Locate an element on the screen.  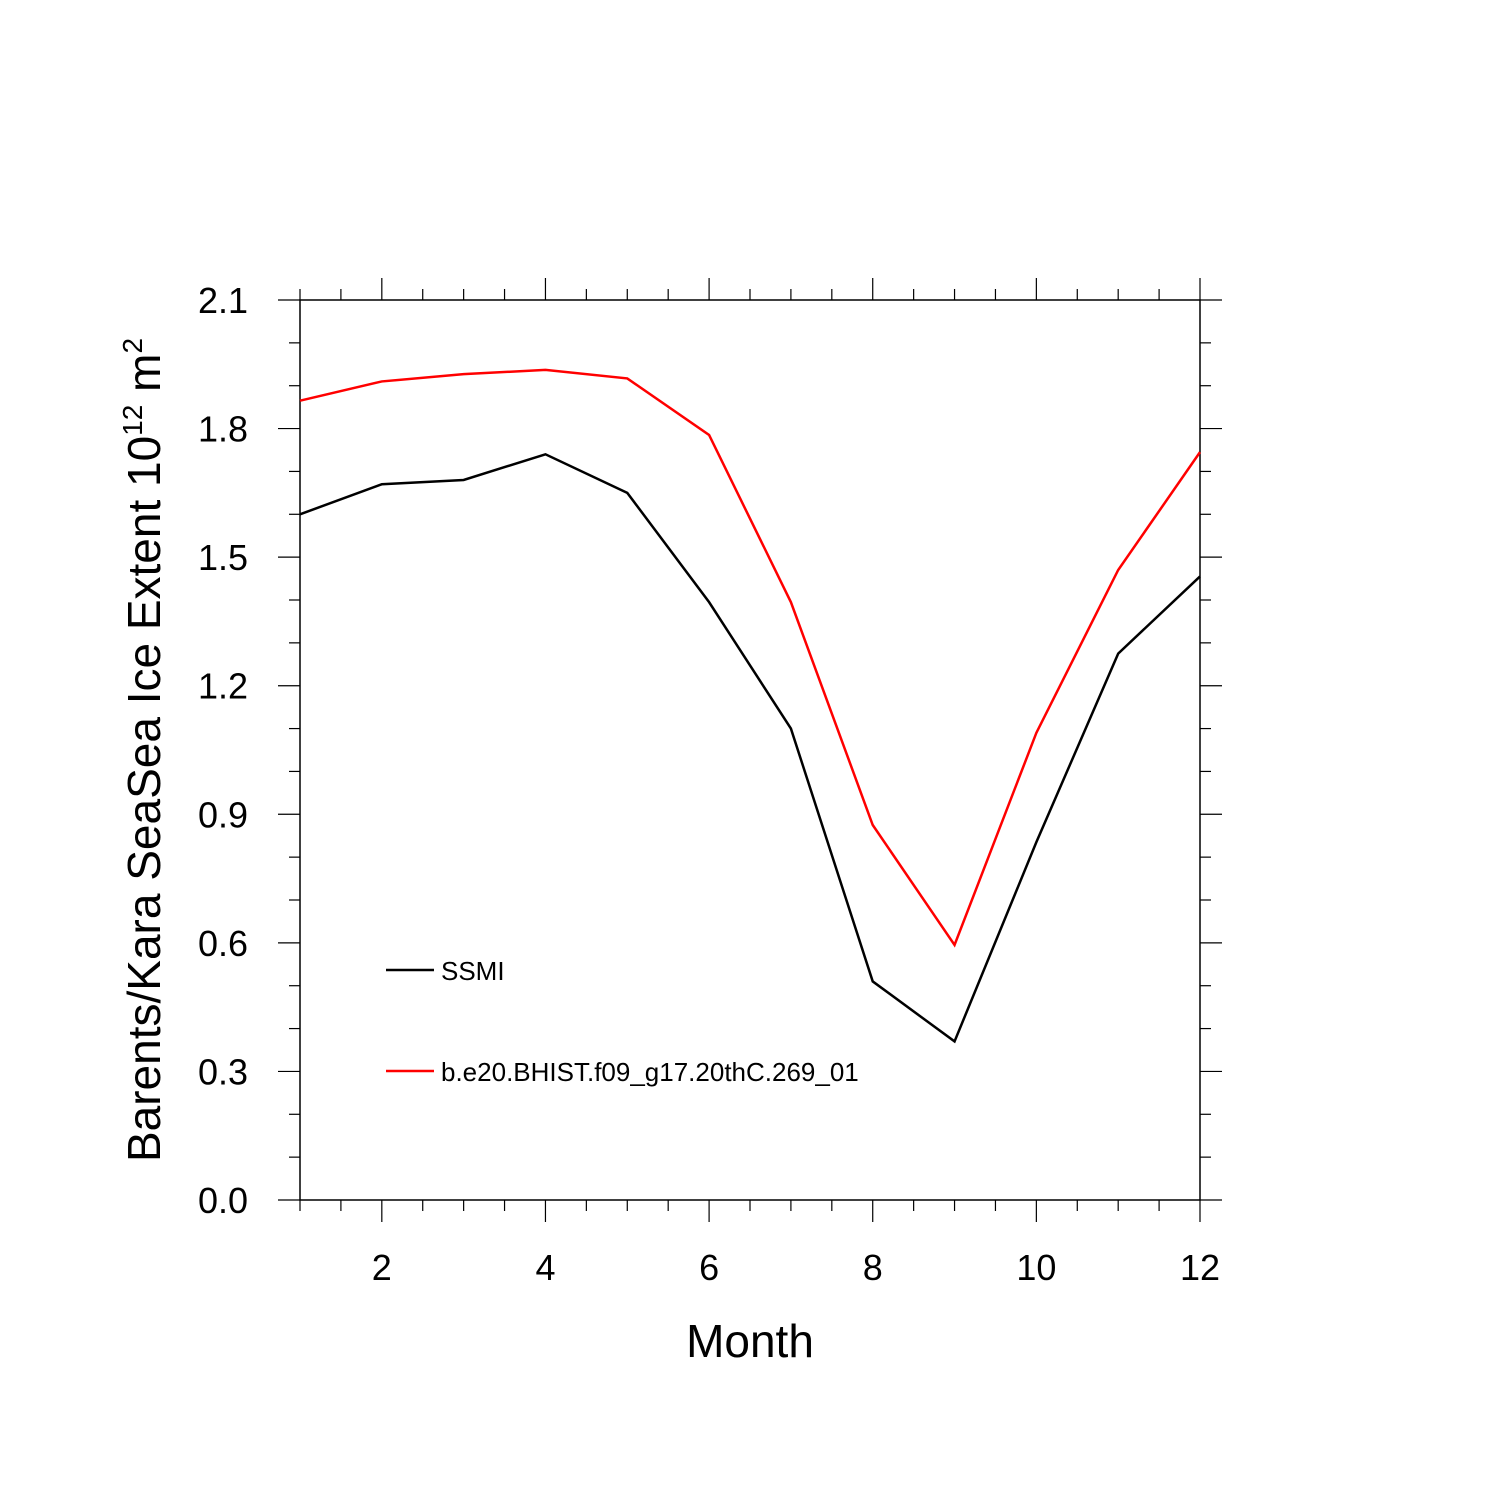
x-tick-label: 8 is located at coordinates (873, 1267).